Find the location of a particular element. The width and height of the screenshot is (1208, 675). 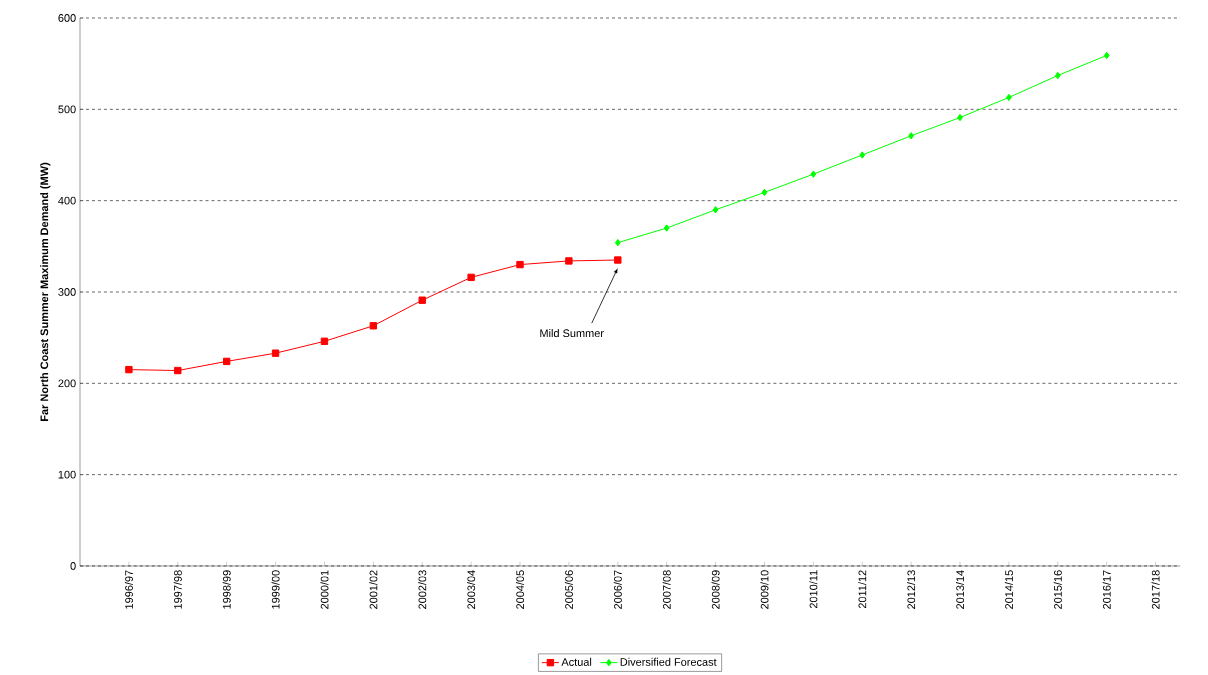

y-axis-title: Far North Coast Summer Maximum Demand (MW) is located at coordinates (45, 291).